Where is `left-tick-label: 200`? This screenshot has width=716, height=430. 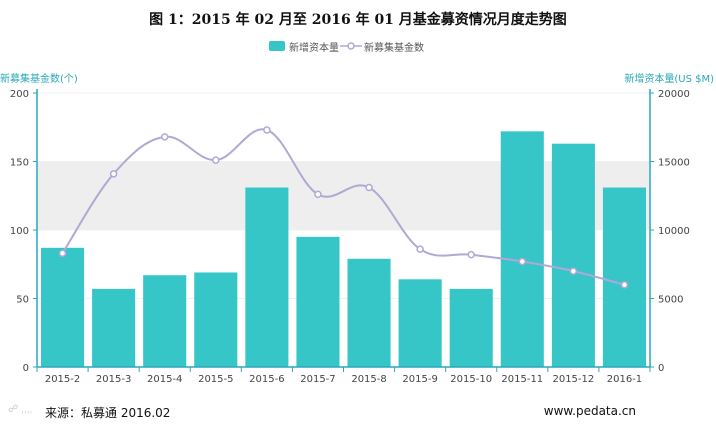
left-tick-label: 200 is located at coordinates (19, 94).